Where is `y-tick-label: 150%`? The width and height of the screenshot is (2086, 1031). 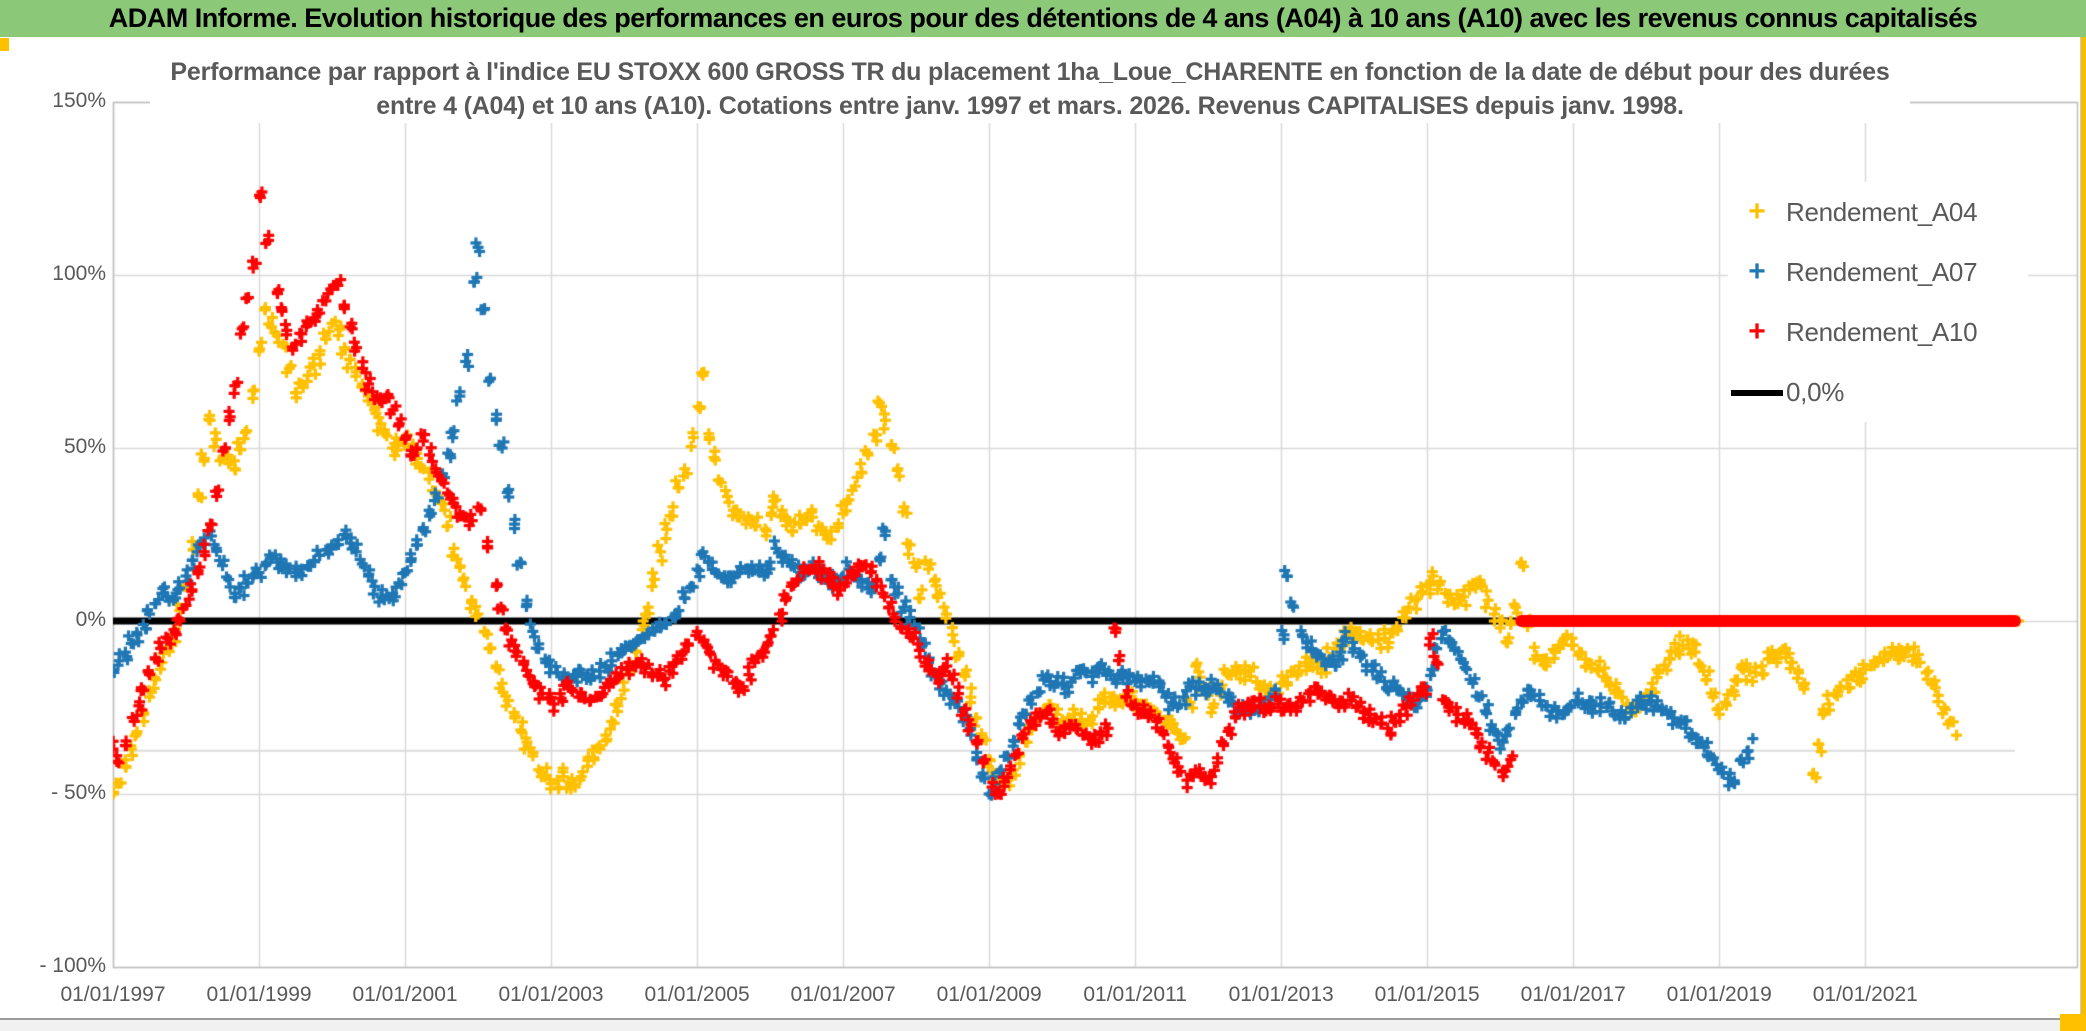
y-tick-label: 150% is located at coordinates (79, 100).